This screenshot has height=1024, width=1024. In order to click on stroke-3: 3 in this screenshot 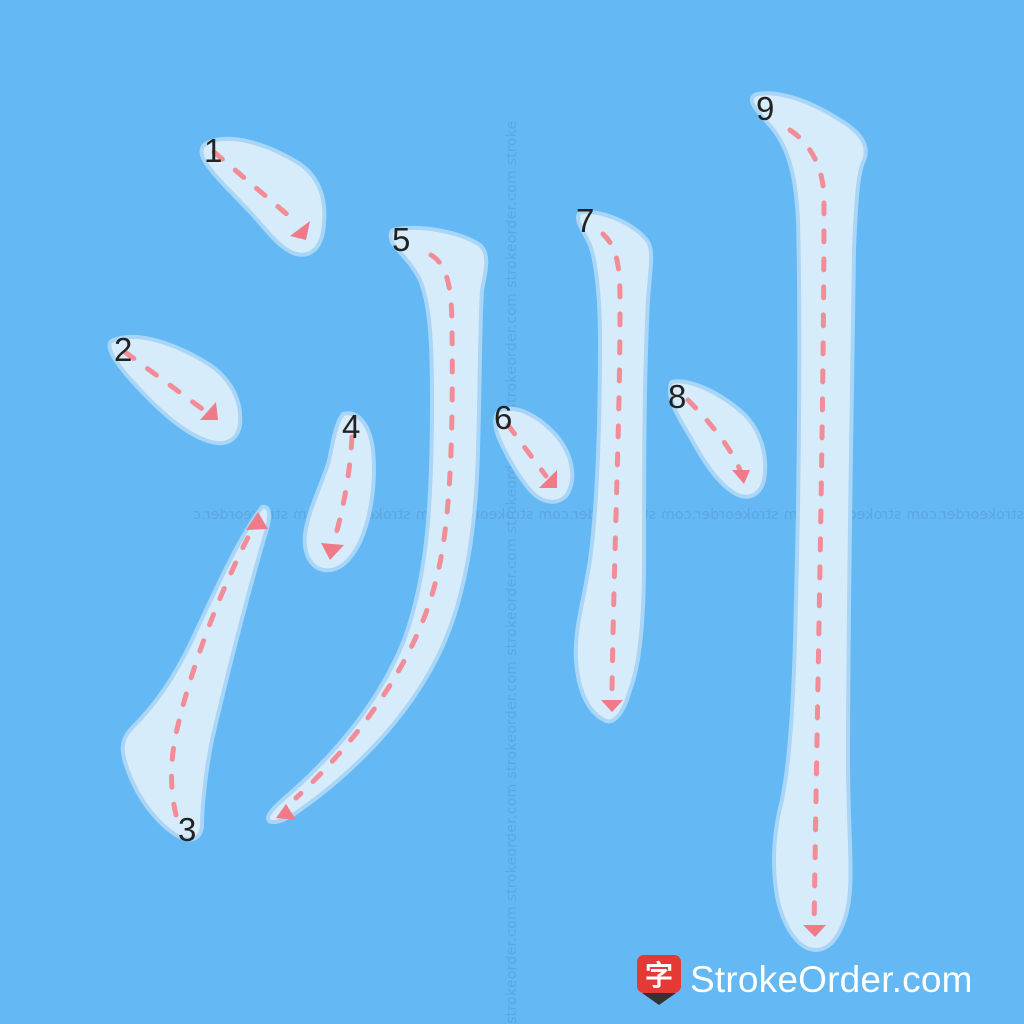, I will do `click(196, 676)`.